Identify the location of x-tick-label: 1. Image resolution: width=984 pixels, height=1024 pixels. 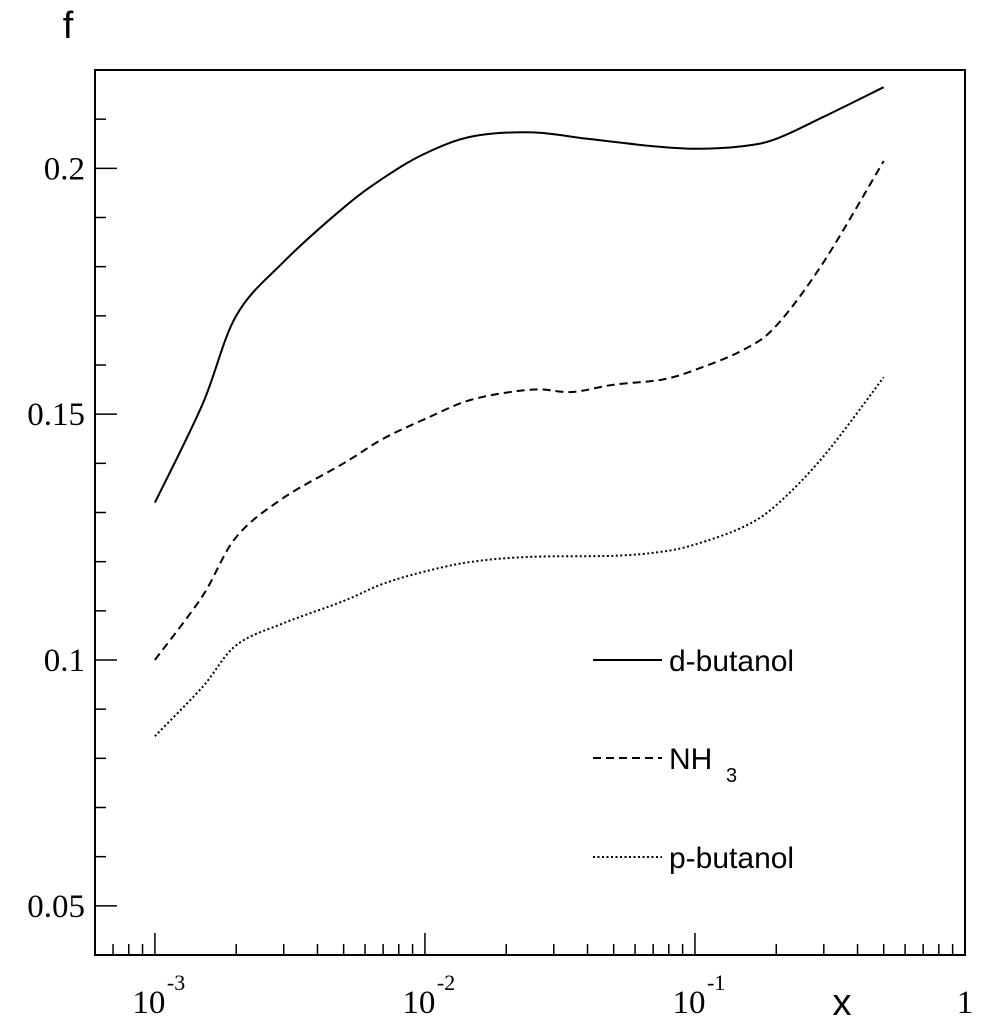
(965, 1003).